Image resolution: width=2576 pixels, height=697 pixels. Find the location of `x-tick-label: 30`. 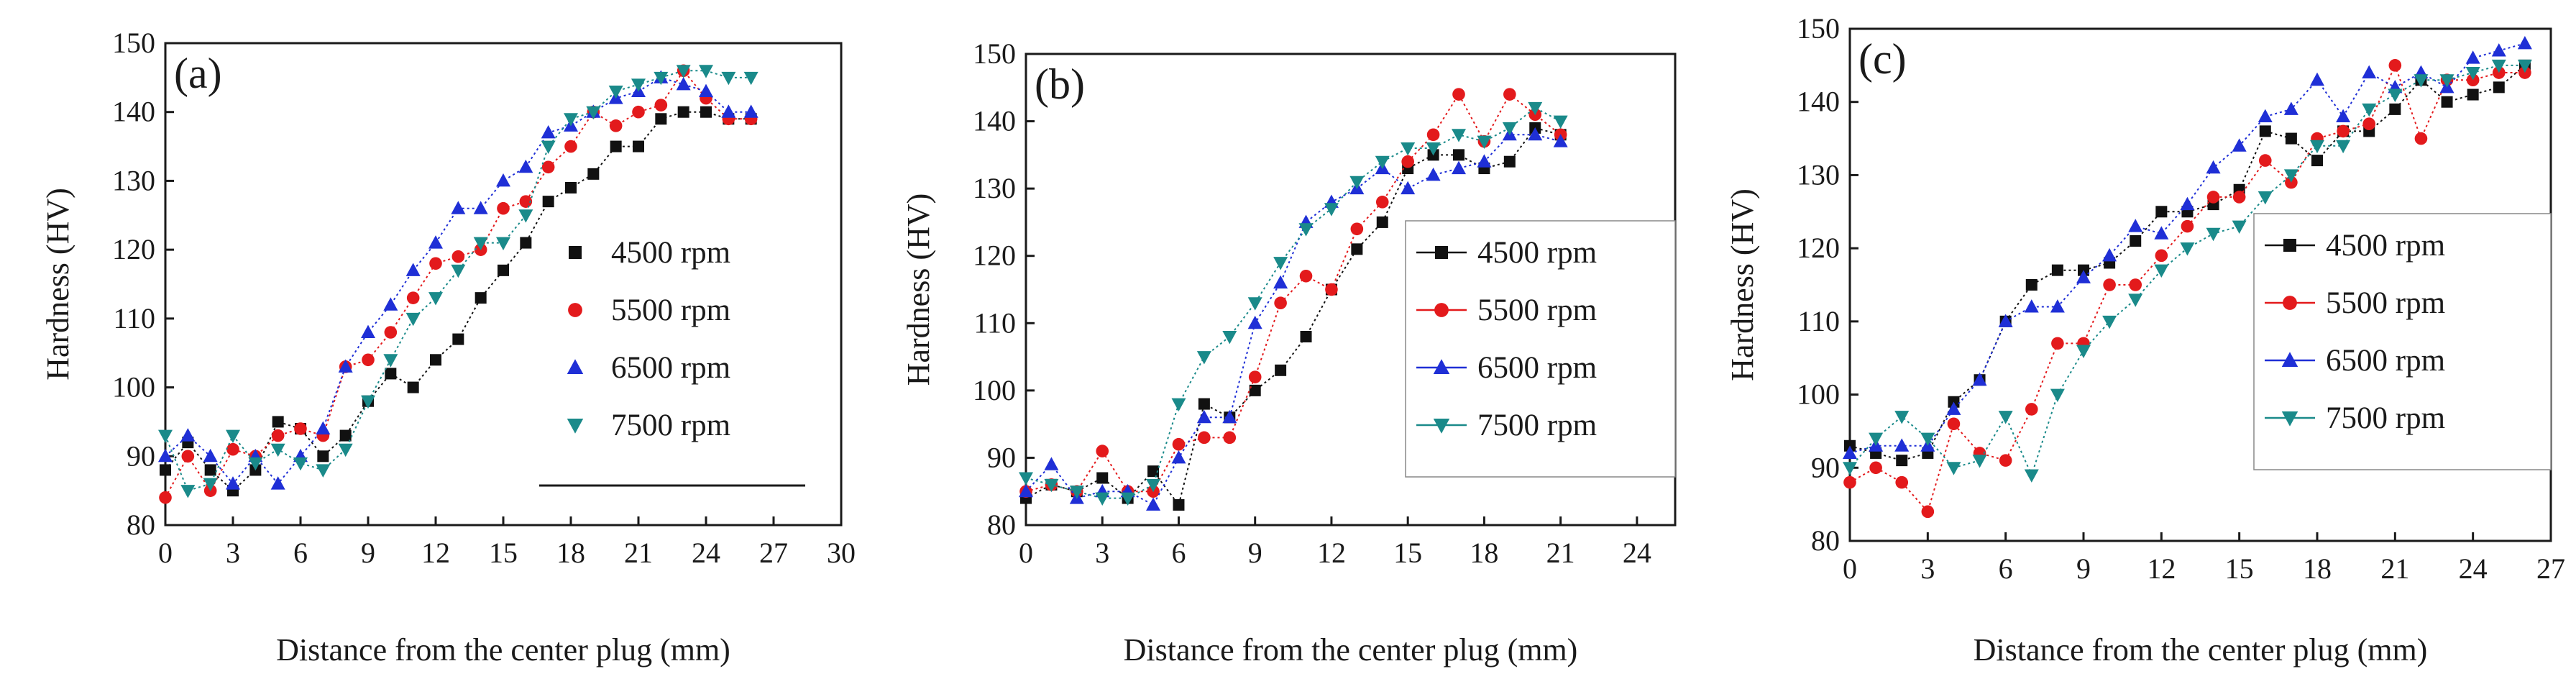

x-tick-label: 30 is located at coordinates (842, 553).